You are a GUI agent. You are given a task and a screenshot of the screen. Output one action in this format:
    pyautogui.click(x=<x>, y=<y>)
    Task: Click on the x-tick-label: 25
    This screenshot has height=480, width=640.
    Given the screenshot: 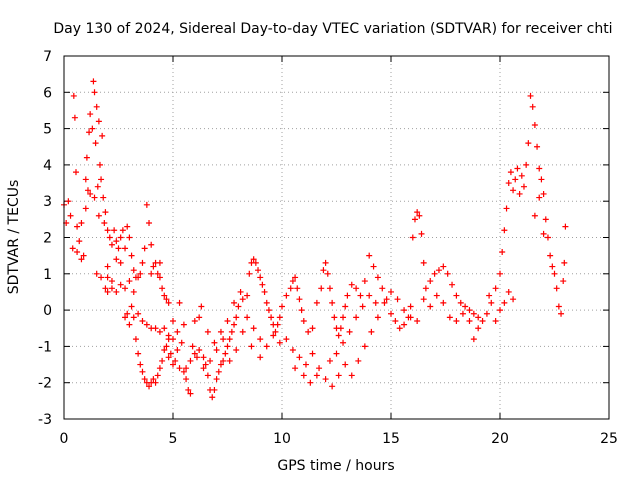 What is the action you would take?
    pyautogui.click(x=609, y=439)
    